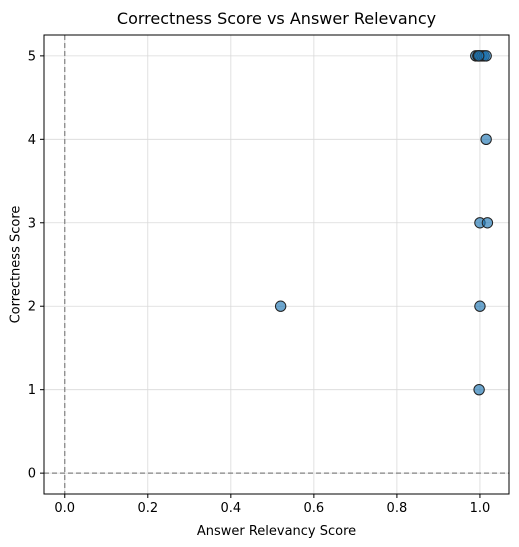 Image resolution: width=519 pixels, height=547 pixels. Describe the element at coordinates (32, 56) in the screenshot. I see `y-tick-label: 5` at that location.